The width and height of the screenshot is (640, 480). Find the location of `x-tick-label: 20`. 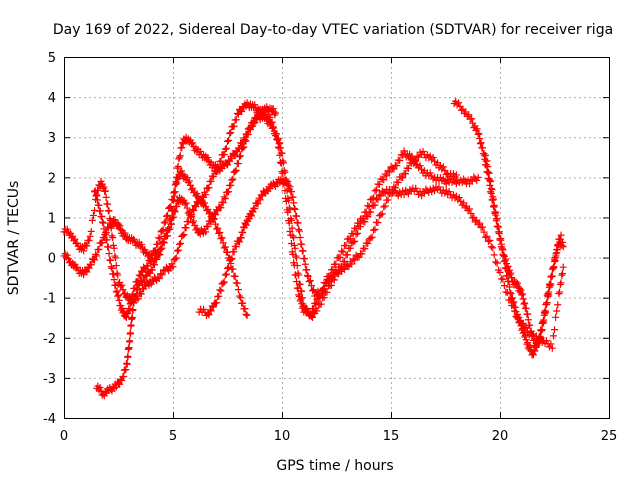

x-tick-label: 20 is located at coordinates (500, 436).